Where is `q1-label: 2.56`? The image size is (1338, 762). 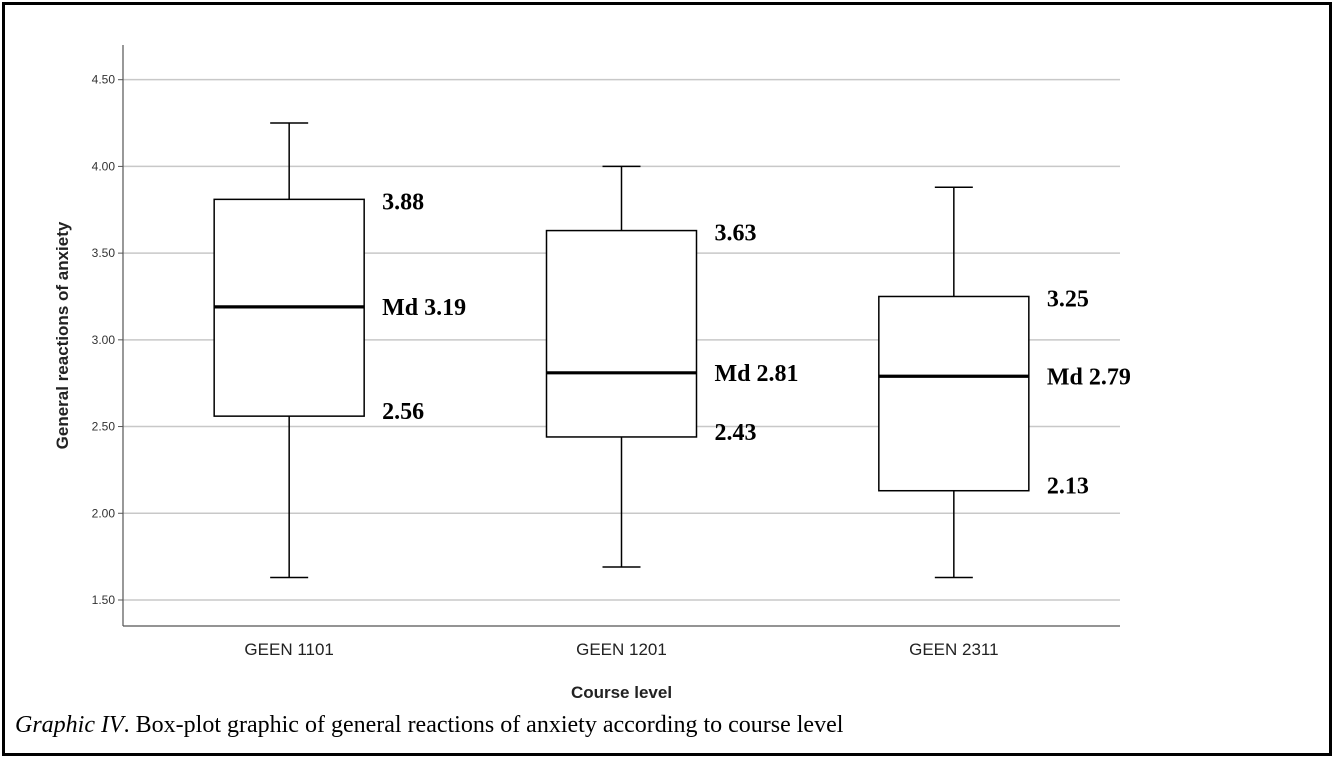
q1-label: 2.56 is located at coordinates (403, 412).